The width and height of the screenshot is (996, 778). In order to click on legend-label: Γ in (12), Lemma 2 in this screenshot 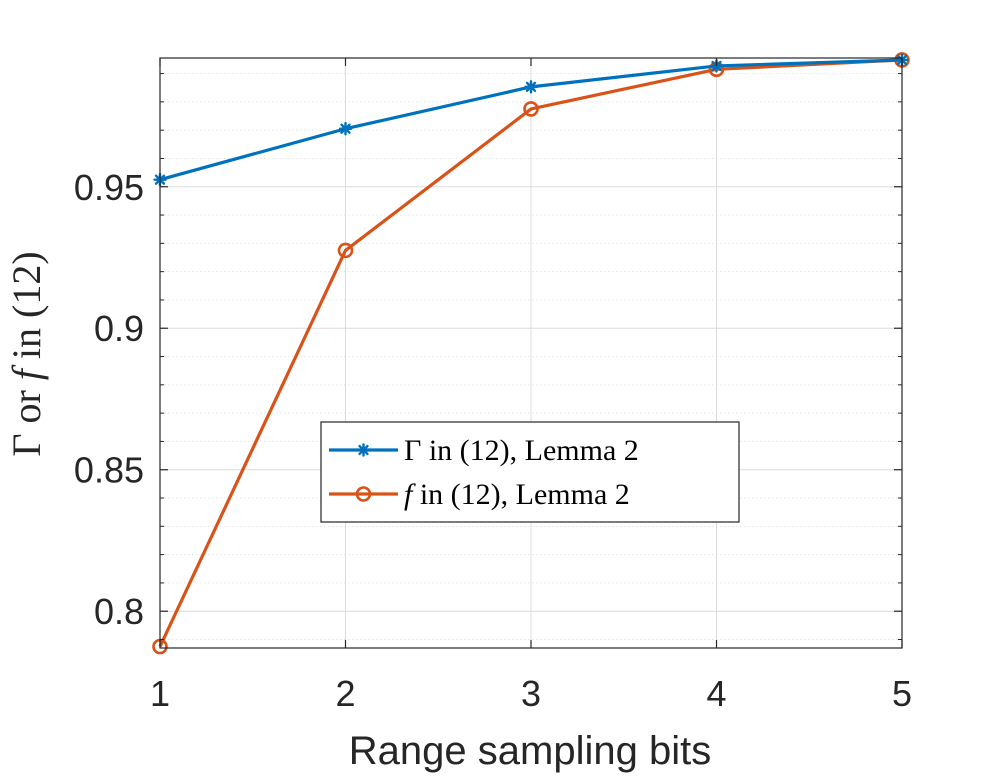, I will do `click(521, 450)`.